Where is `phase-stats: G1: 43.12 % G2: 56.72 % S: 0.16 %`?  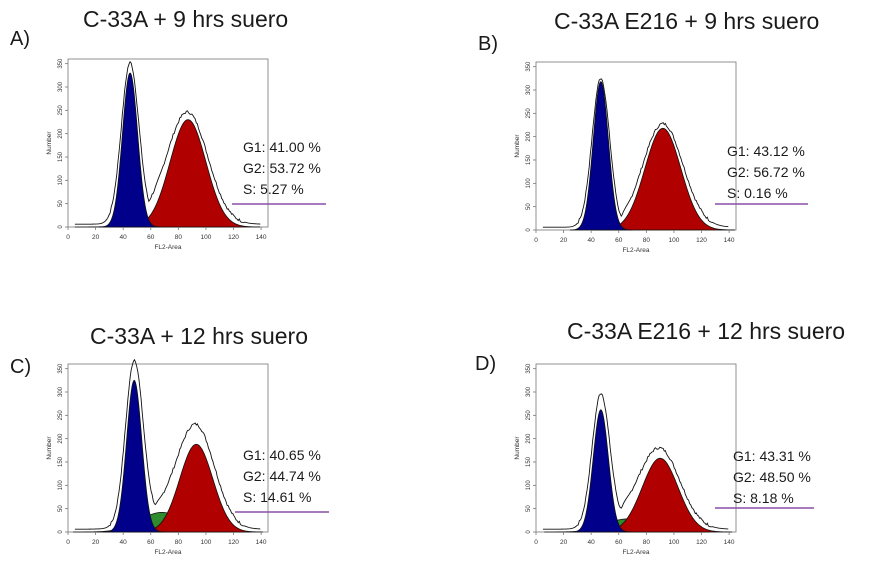 phase-stats: G1: 43.12 % G2: 56.72 % S: 0.16 % is located at coordinates (766, 172).